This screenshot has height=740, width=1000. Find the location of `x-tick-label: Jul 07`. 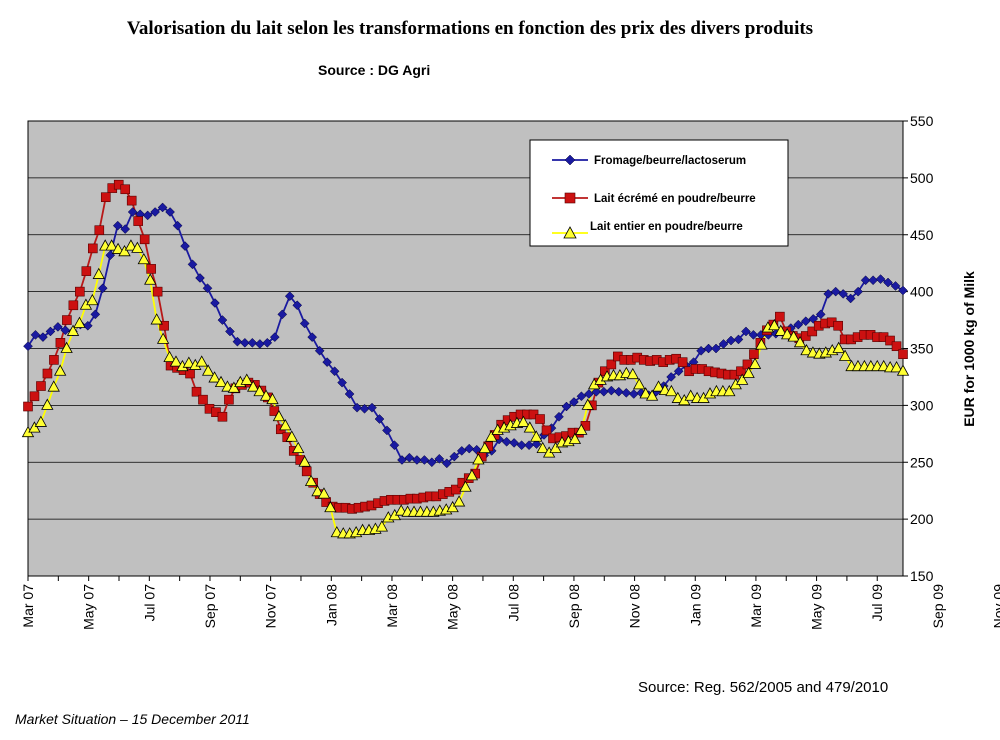

x-tick-label: Jul 07 is located at coordinates (149, 603).